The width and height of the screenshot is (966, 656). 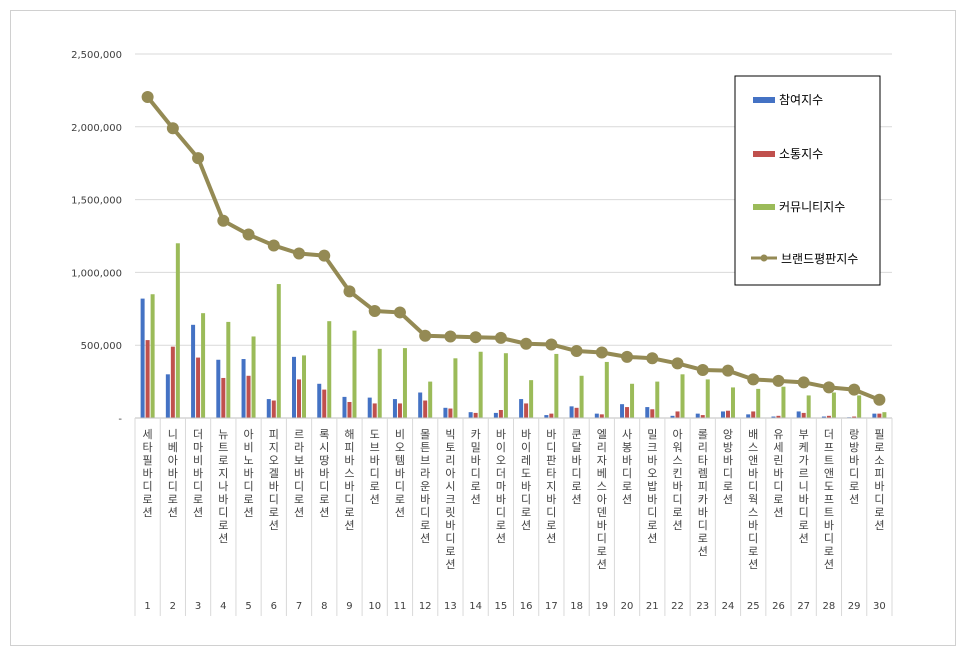 What do you see at coordinates (173, 606) in the screenshot?
I see `x-category-number: 2` at bounding box center [173, 606].